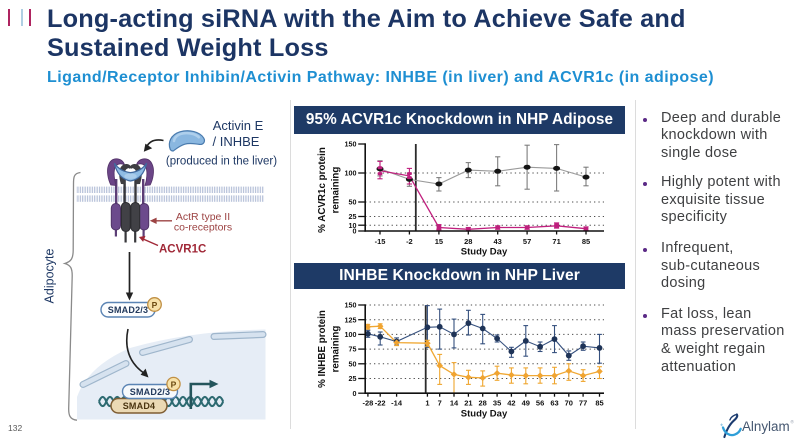  I want to click on svg-text: 14, so click(454, 403).